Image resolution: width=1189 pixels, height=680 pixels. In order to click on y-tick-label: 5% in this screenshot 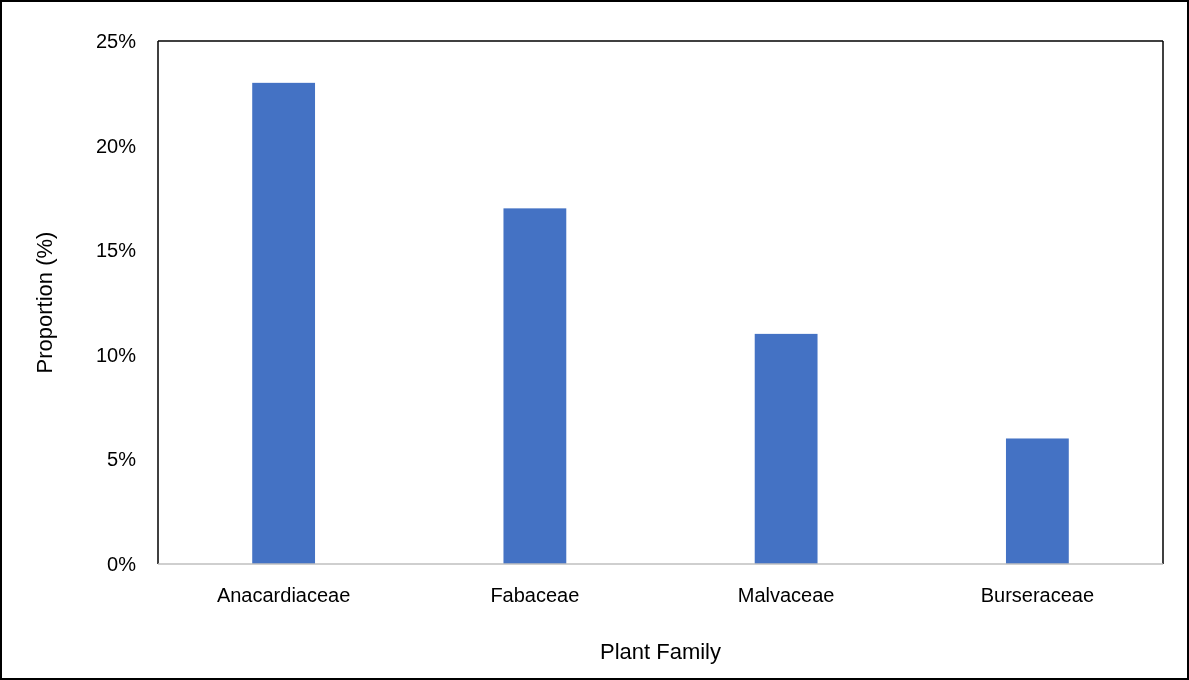, I will do `click(122, 459)`.